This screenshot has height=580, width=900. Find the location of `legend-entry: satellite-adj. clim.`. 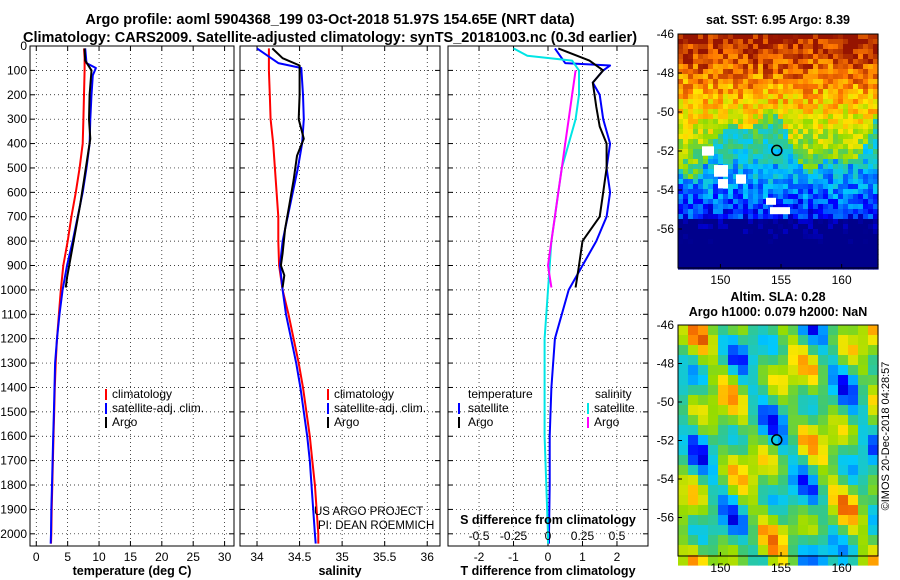

legend-entry: satellite-adj. clim. is located at coordinates (380, 408).